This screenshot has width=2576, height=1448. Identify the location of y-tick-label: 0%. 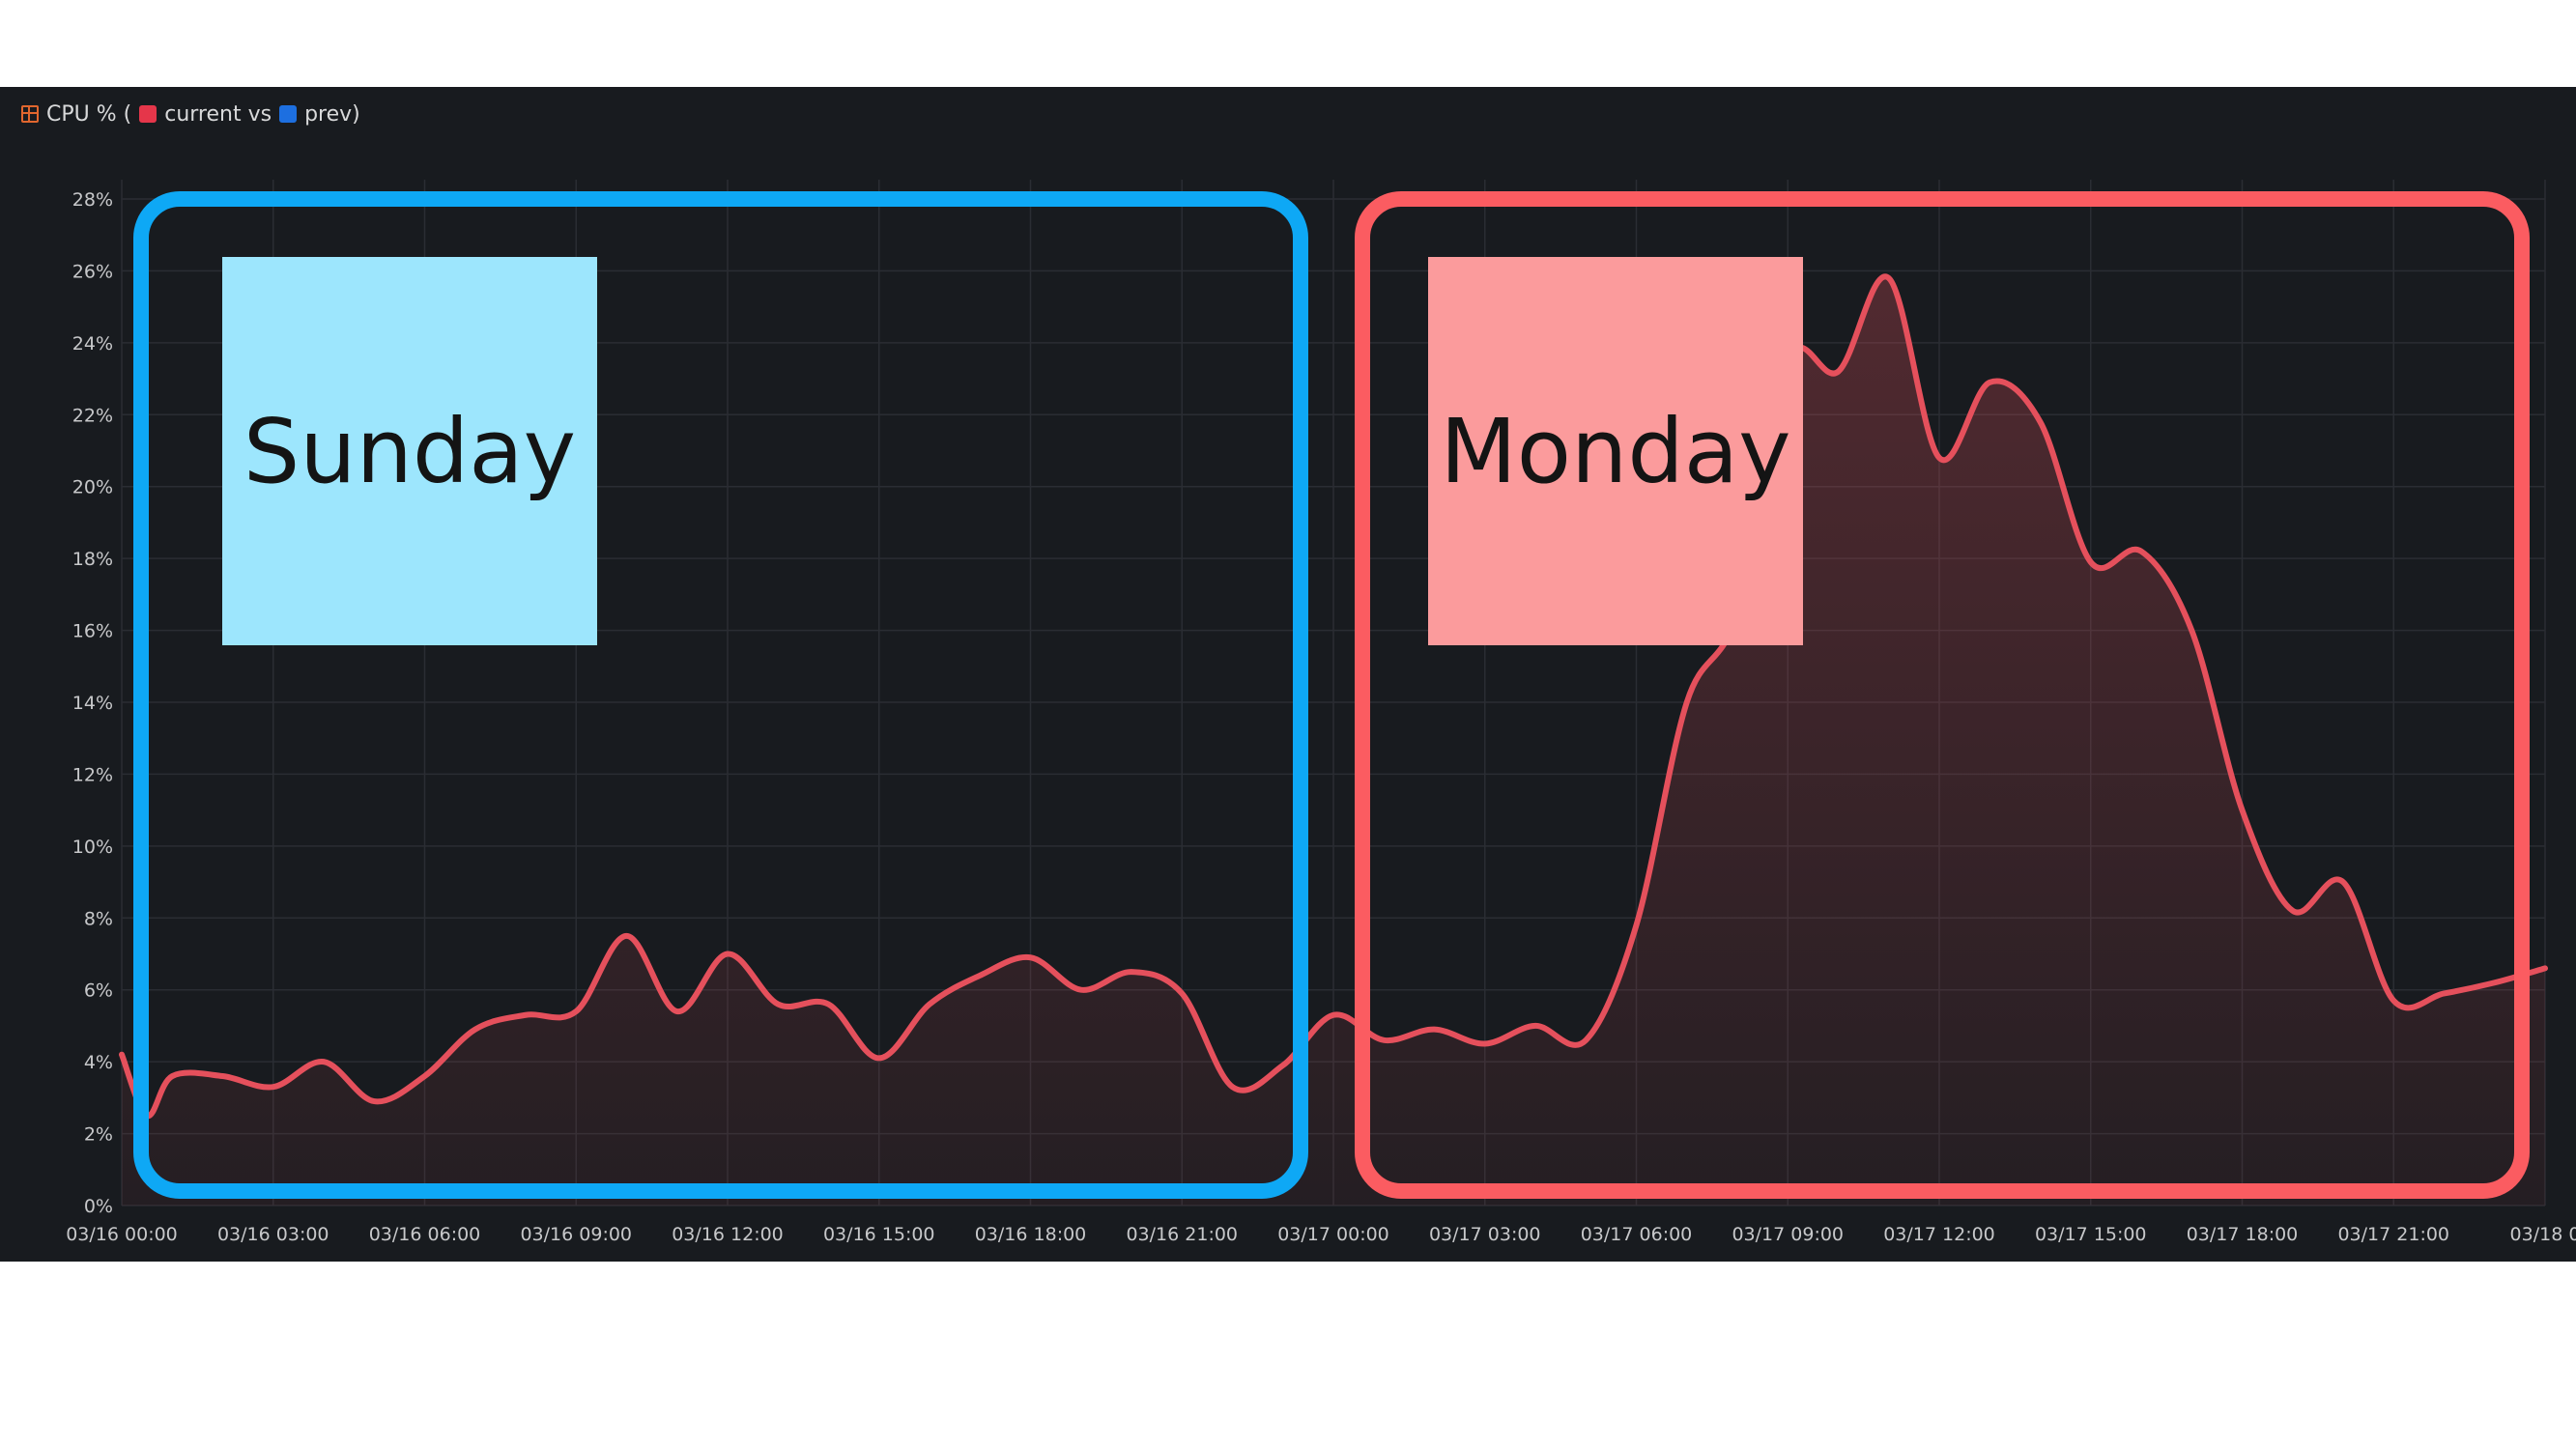
(99, 1206).